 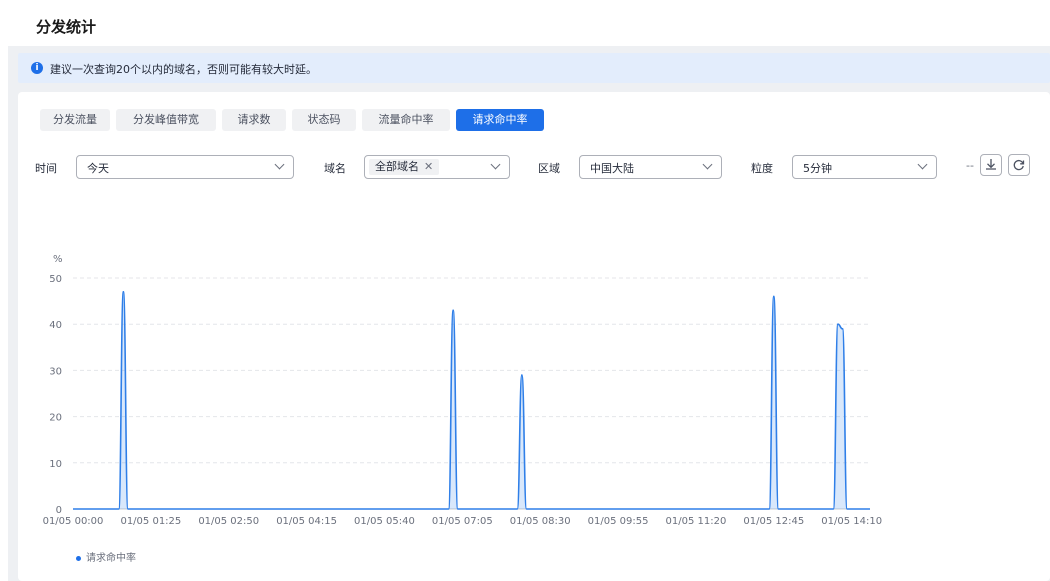 I want to click on notice-text: 建议一次查询20个以内的域名，否则可能有较大时延。, so click(x=183, y=69).